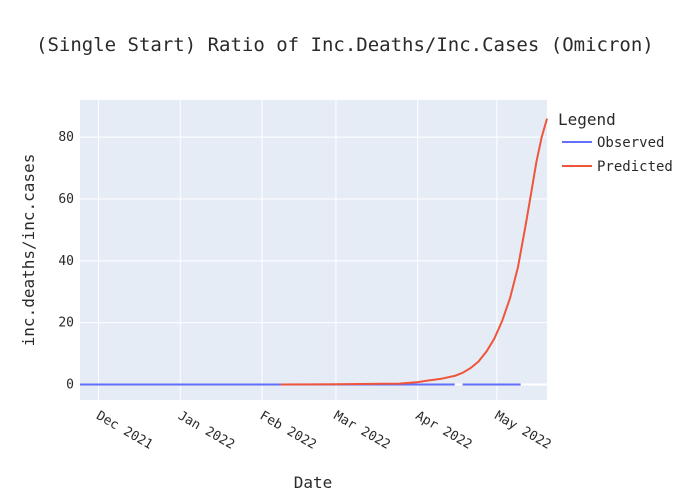 The image size is (700, 500). What do you see at coordinates (70, 385) in the screenshot?
I see `y-tick-label: 0` at bounding box center [70, 385].